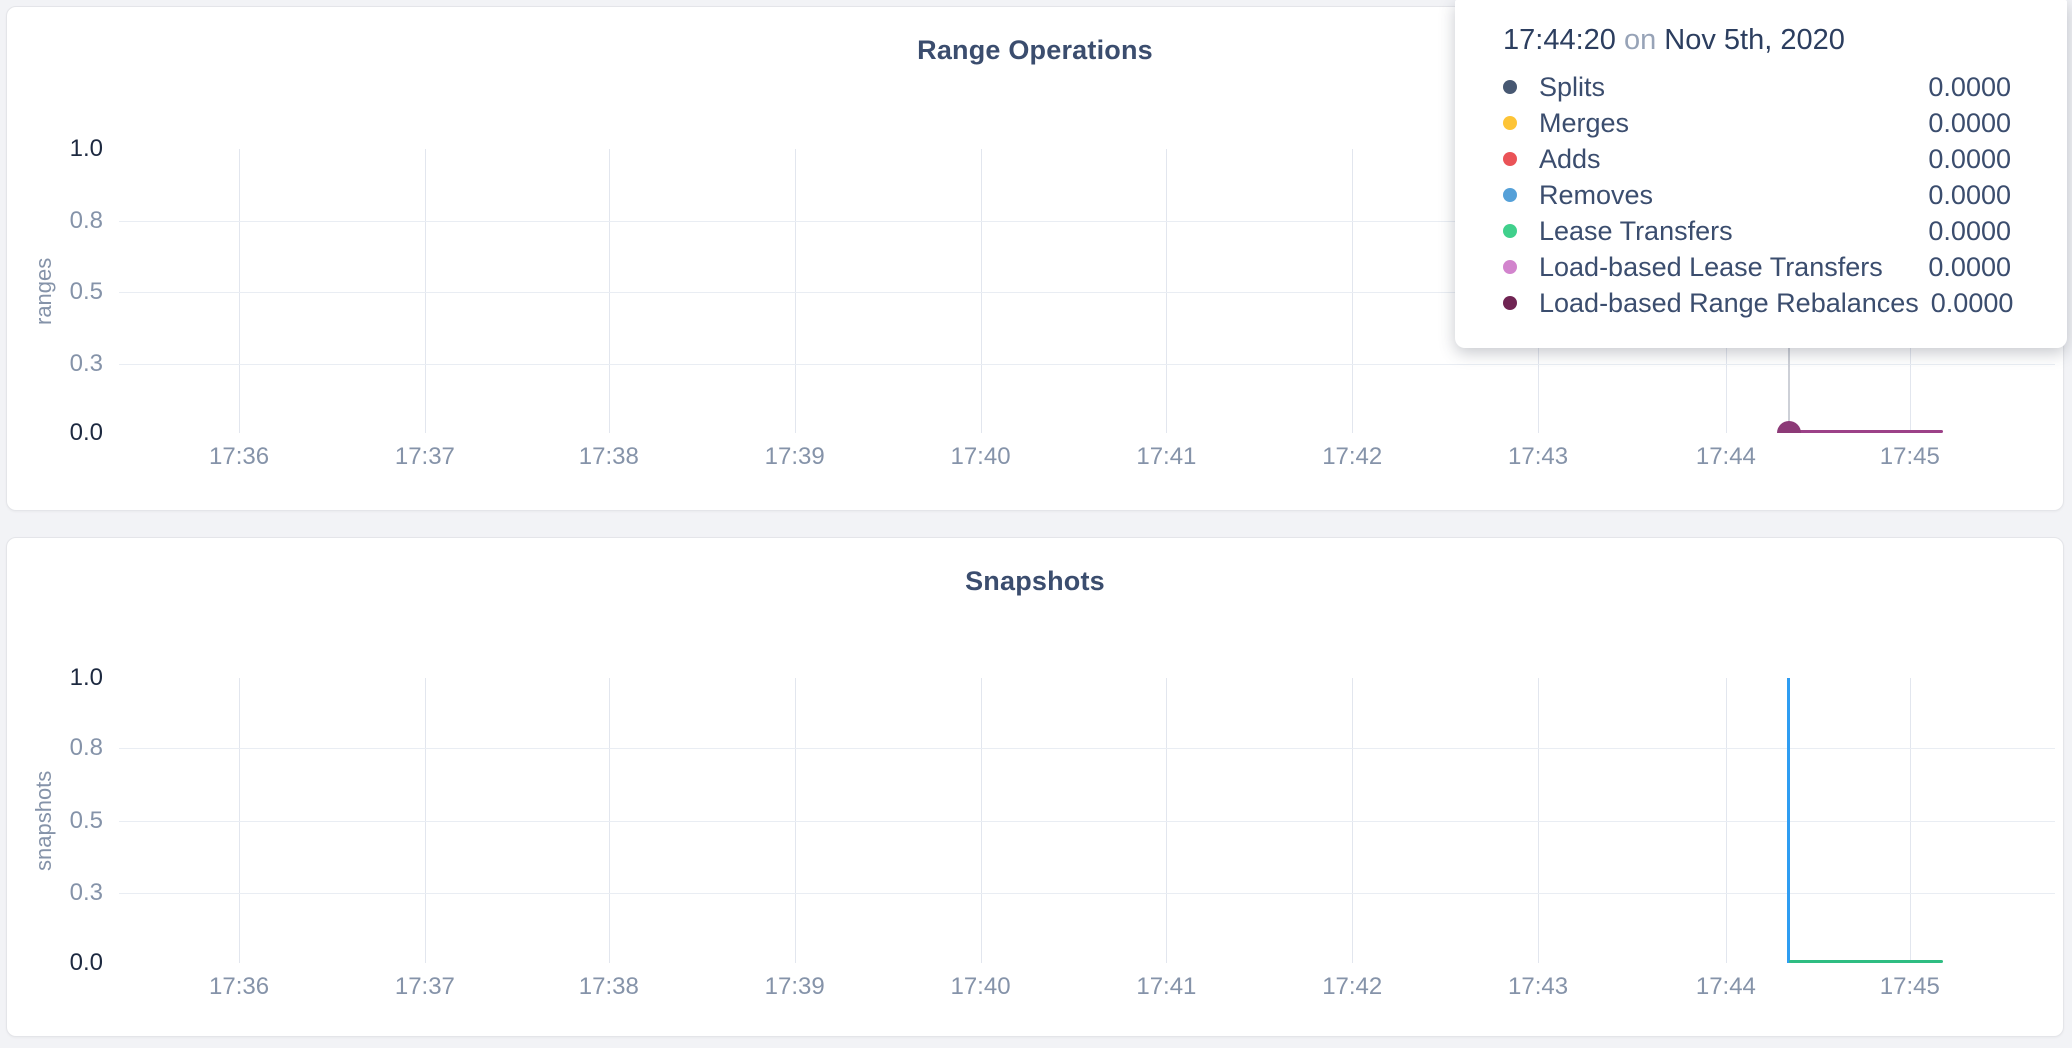  I want to click on tooltip-timestamp: 17:44:20 on Nov 5th, 2020, so click(1757, 40).